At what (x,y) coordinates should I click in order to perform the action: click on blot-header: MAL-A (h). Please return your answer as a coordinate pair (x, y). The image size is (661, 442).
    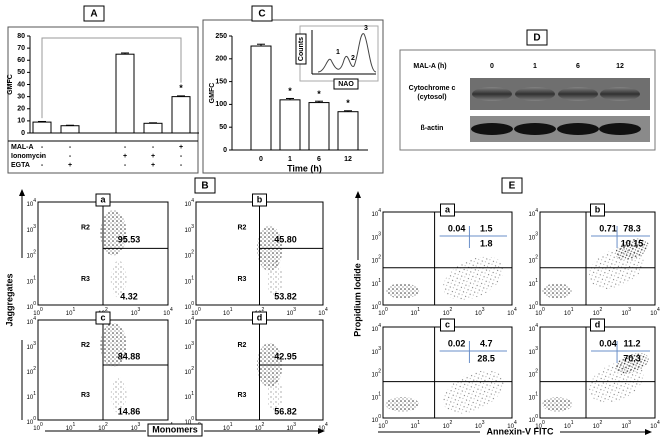
    Looking at the image, I should click on (429, 66).